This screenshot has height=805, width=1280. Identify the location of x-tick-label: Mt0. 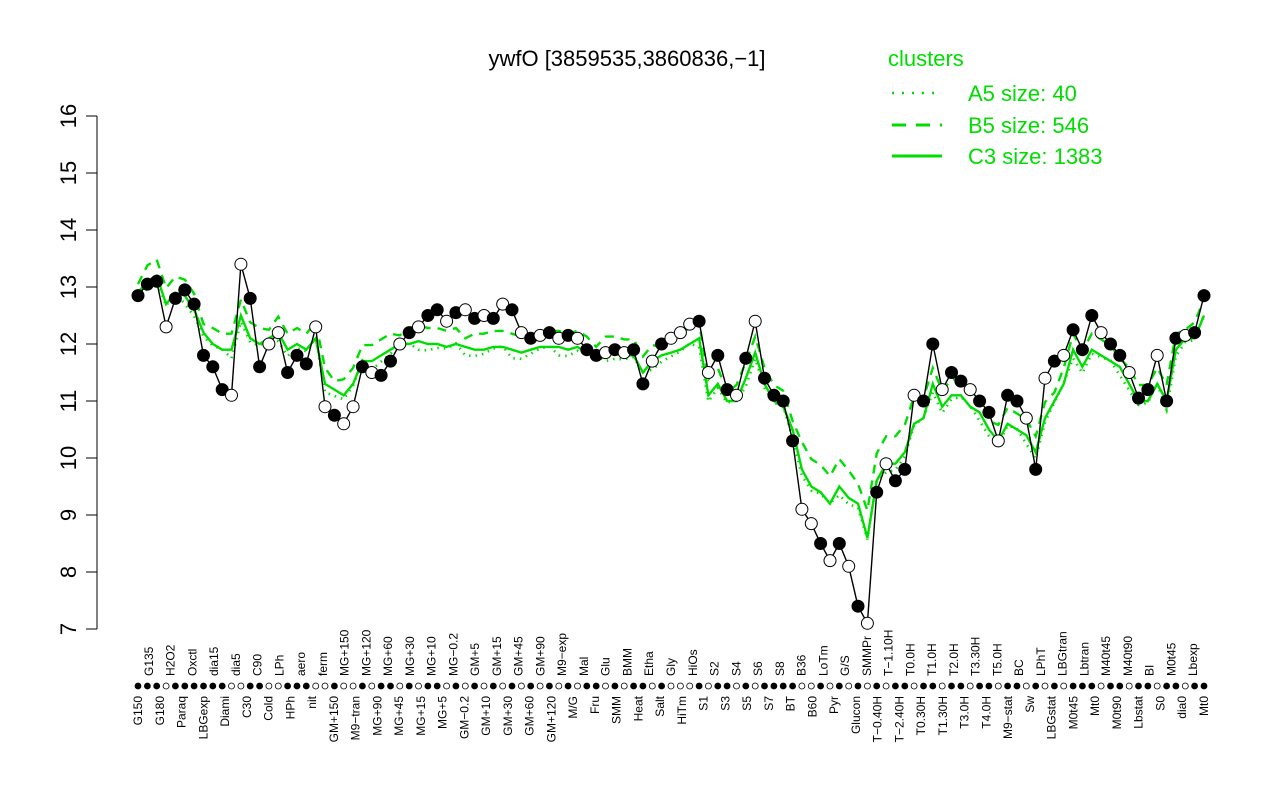
(1095, 706).